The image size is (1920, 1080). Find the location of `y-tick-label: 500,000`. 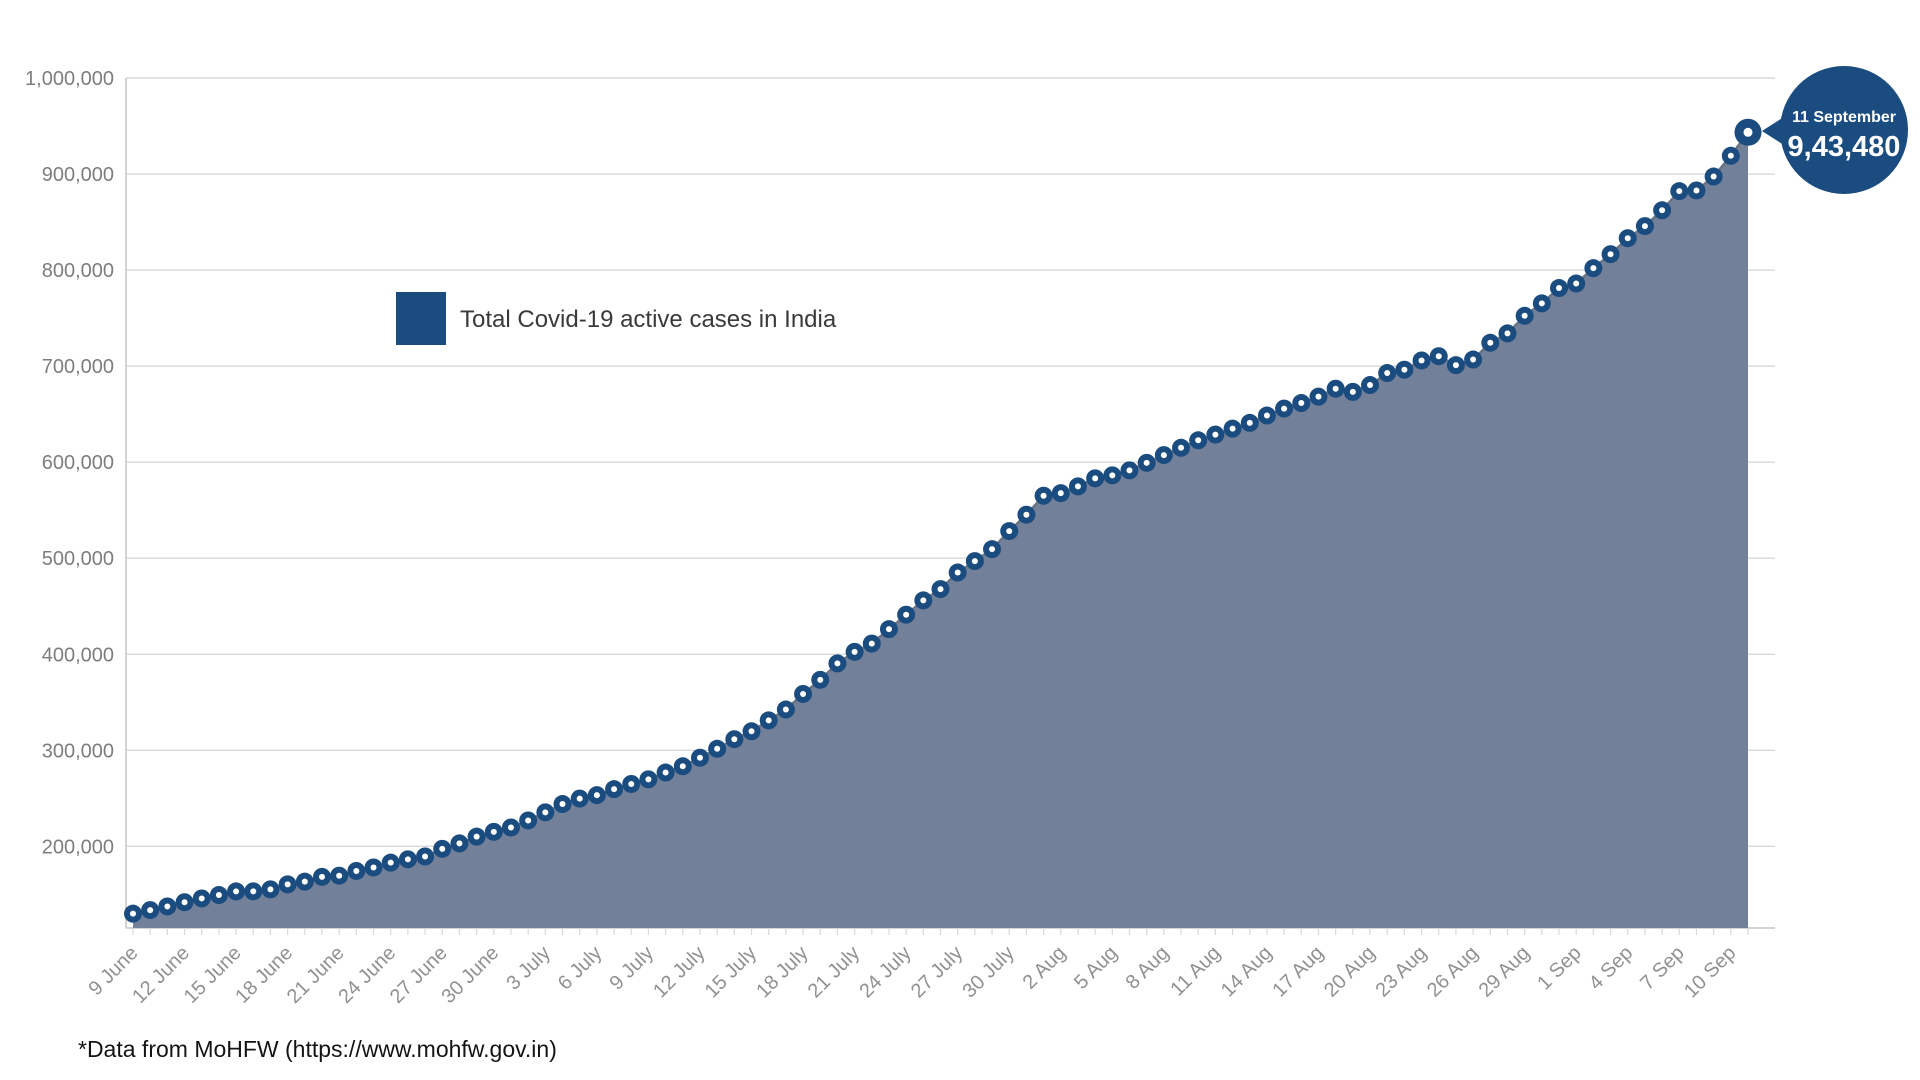

y-tick-label: 500,000 is located at coordinates (78, 559).